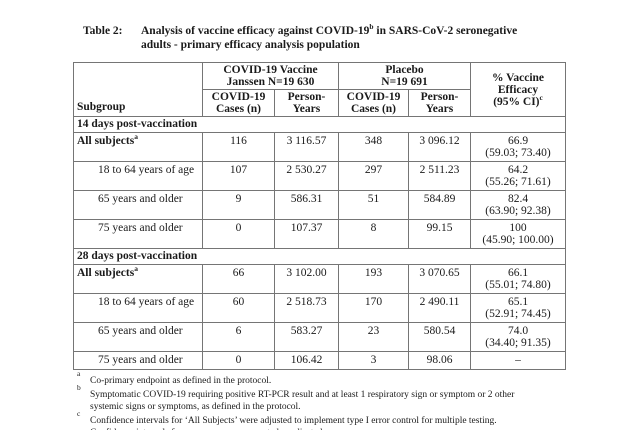 This screenshot has width=639, height=430. What do you see at coordinates (373, 234) in the screenshot?
I see `cell-placebo-cases: 8` at bounding box center [373, 234].